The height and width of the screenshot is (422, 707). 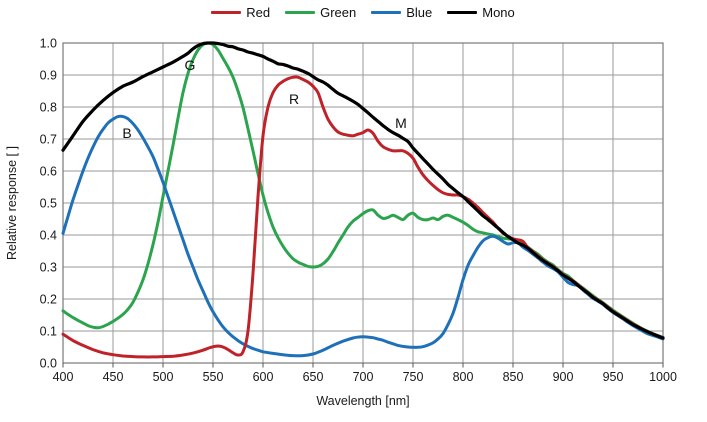 I want to click on curve-label-r: R, so click(x=294, y=99).